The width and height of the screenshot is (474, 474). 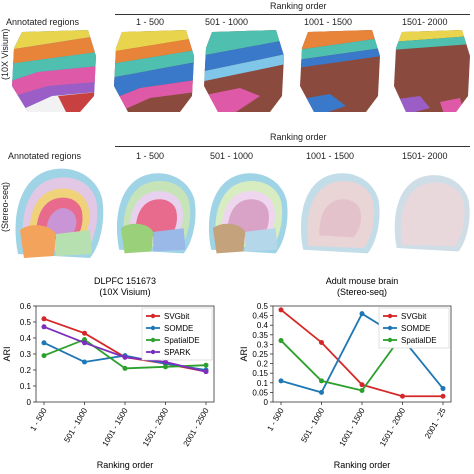 I want to click on visium-annotated-regions, so click(x=54, y=71).